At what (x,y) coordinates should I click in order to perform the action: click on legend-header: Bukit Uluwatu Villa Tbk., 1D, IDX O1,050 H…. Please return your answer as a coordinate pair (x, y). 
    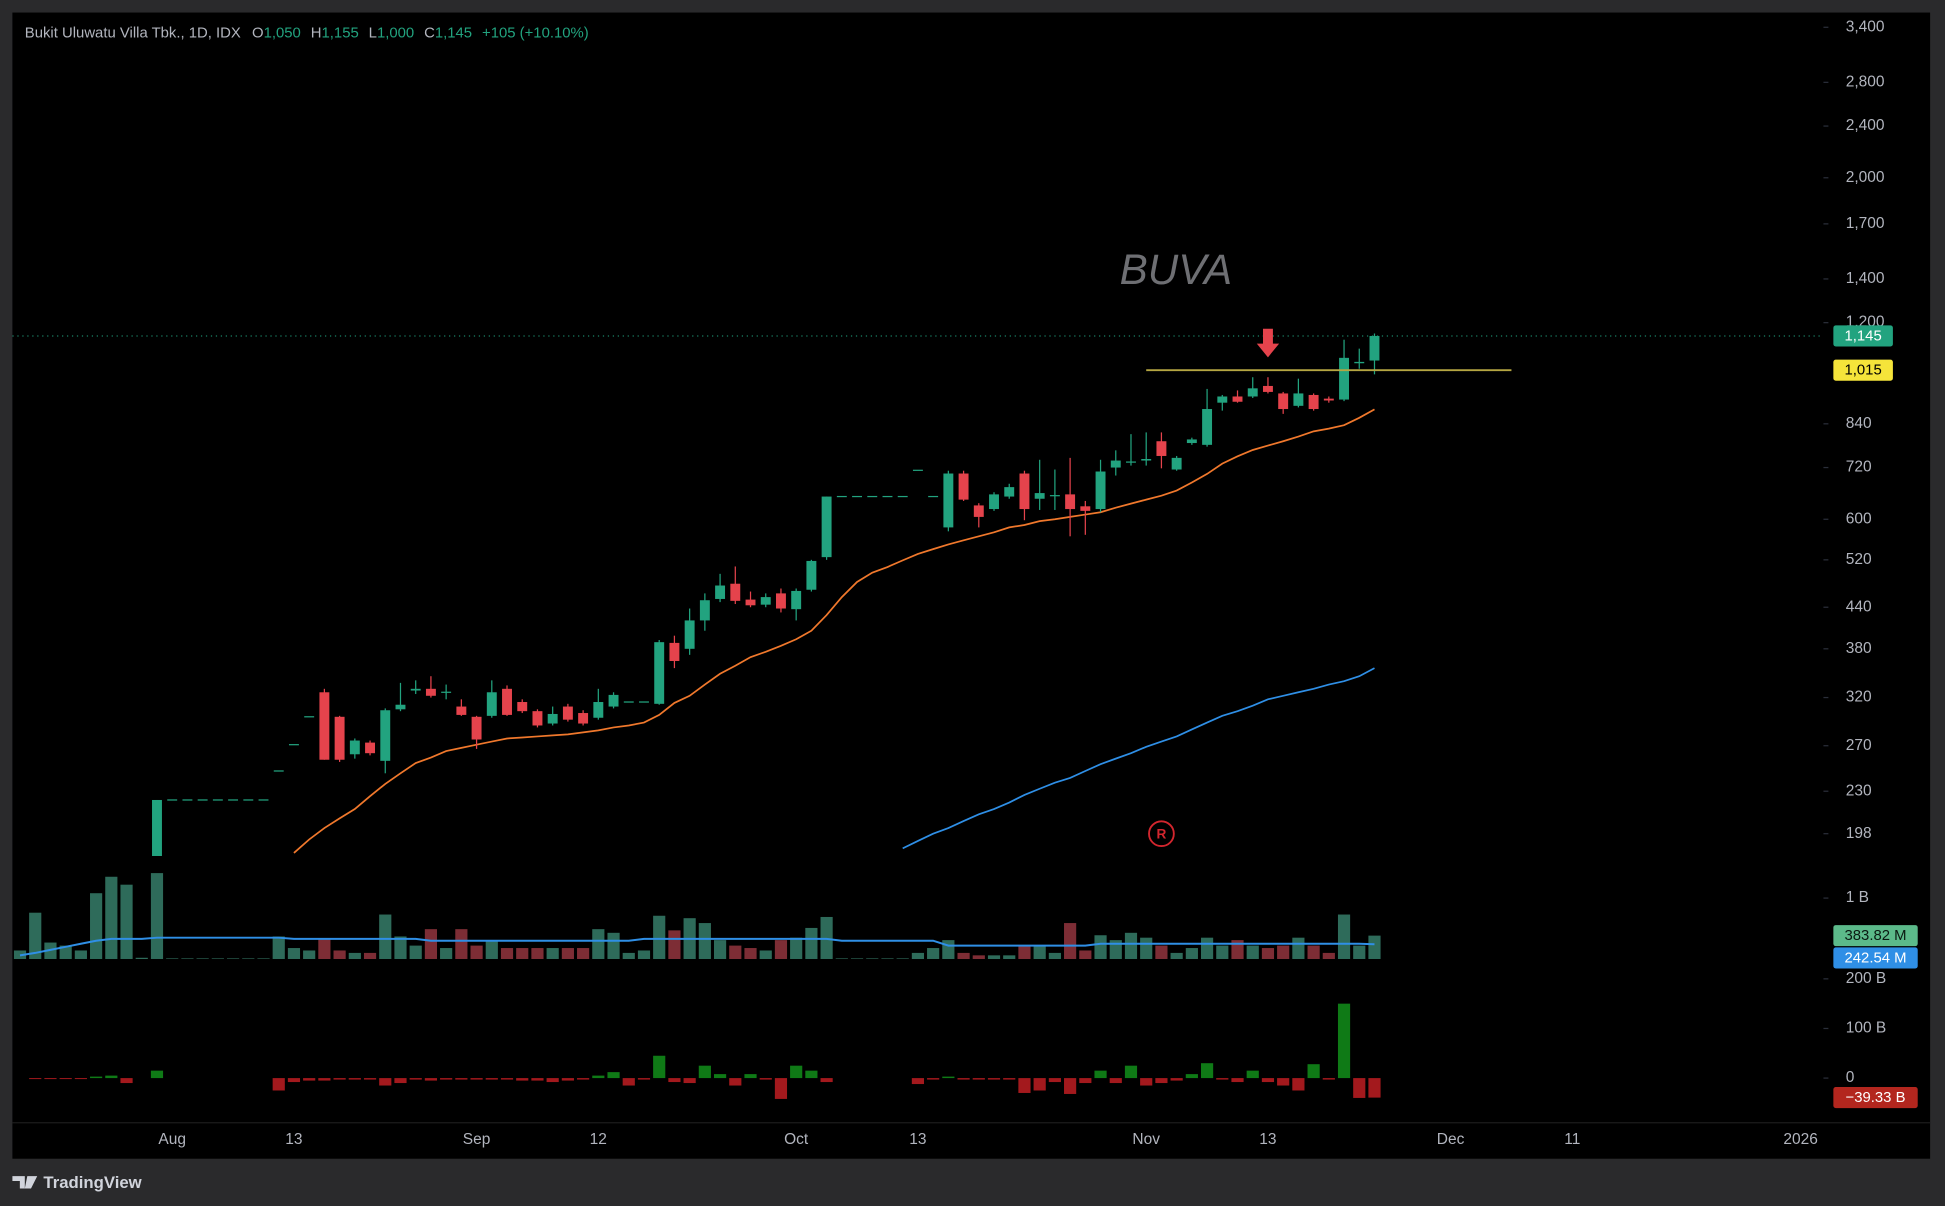
    Looking at the image, I should click on (307, 34).